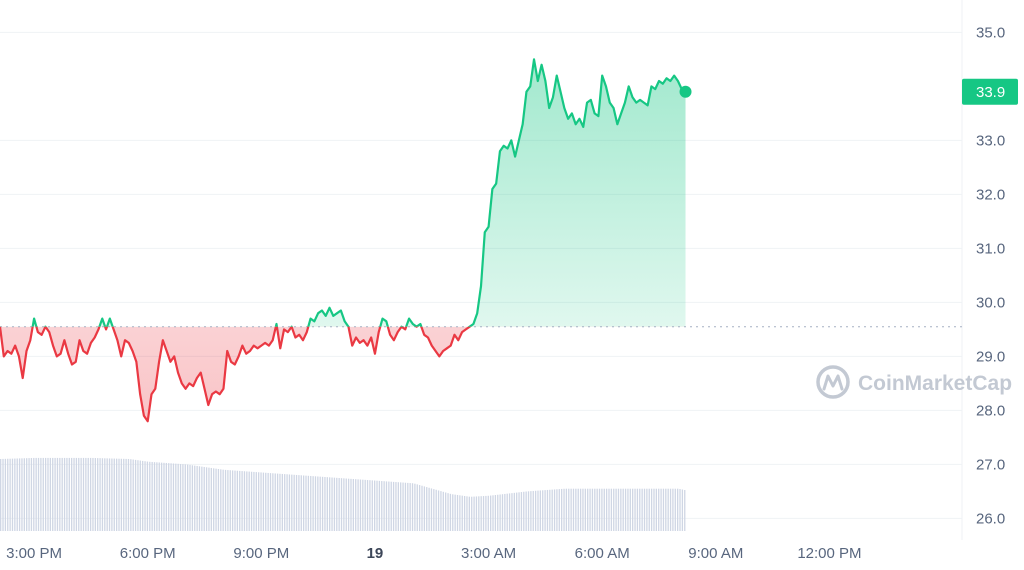  I want to click on x-tick-label: 6:00 AM, so click(602, 553).